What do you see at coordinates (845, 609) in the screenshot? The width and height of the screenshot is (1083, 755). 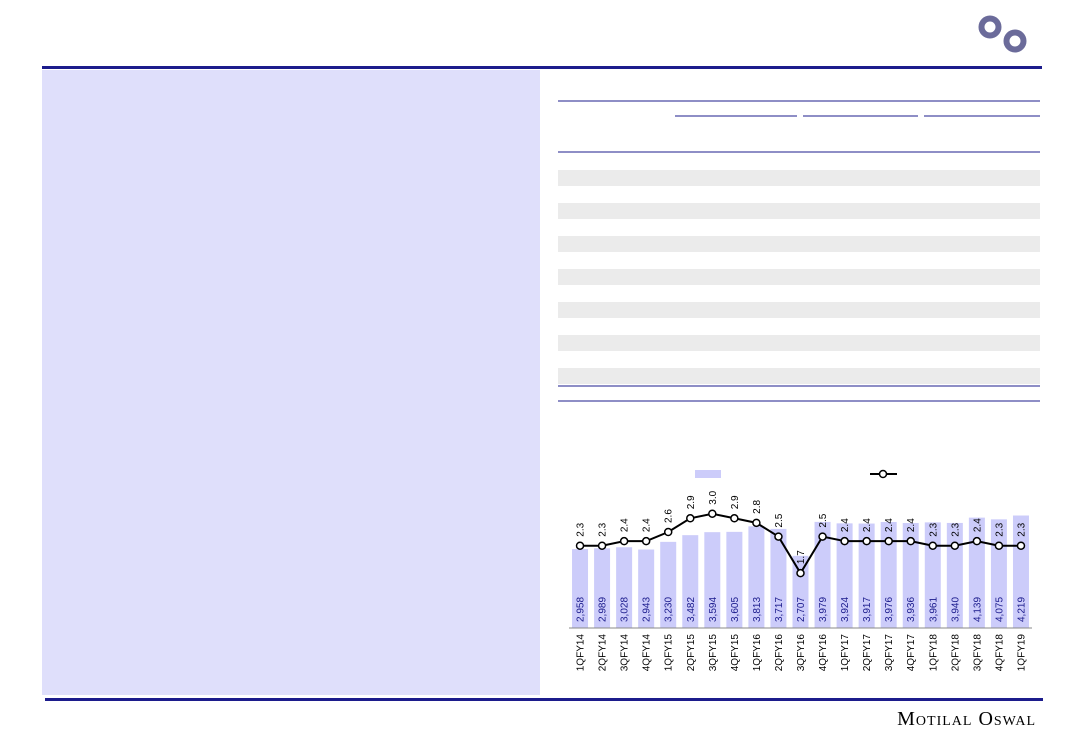 I see `bar-value-label: 3,924` at bounding box center [845, 609].